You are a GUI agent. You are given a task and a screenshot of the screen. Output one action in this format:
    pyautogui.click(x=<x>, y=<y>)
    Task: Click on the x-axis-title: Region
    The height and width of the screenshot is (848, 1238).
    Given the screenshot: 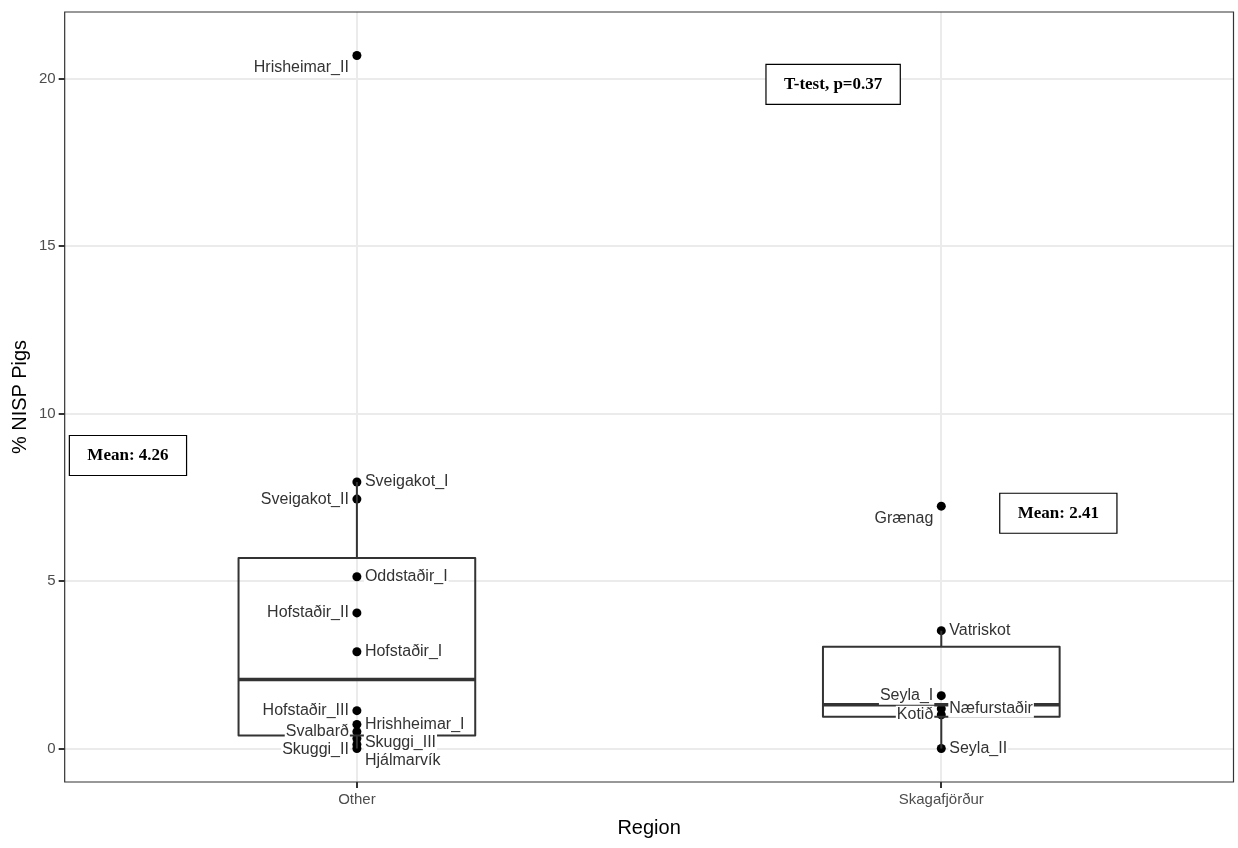 What is the action you would take?
    pyautogui.click(x=649, y=826)
    